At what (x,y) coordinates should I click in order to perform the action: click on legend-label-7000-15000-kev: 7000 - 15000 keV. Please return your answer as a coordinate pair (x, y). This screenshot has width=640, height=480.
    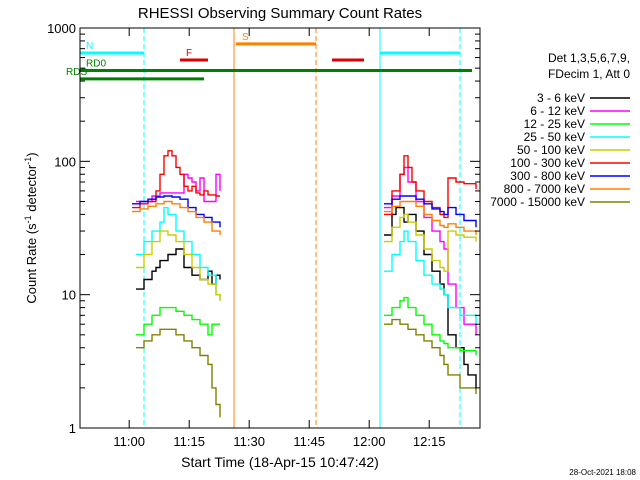
    Looking at the image, I should click on (537, 202).